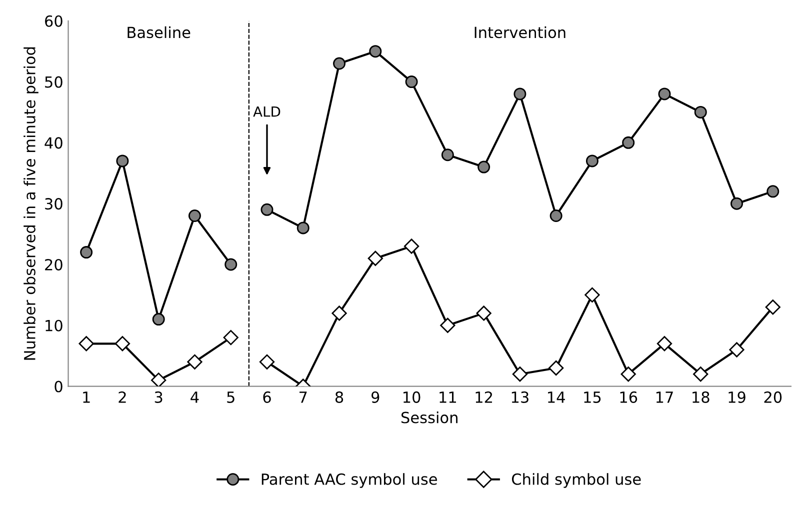 The image size is (803, 522). I want to click on annotation: Intervention, so click(520, 32).